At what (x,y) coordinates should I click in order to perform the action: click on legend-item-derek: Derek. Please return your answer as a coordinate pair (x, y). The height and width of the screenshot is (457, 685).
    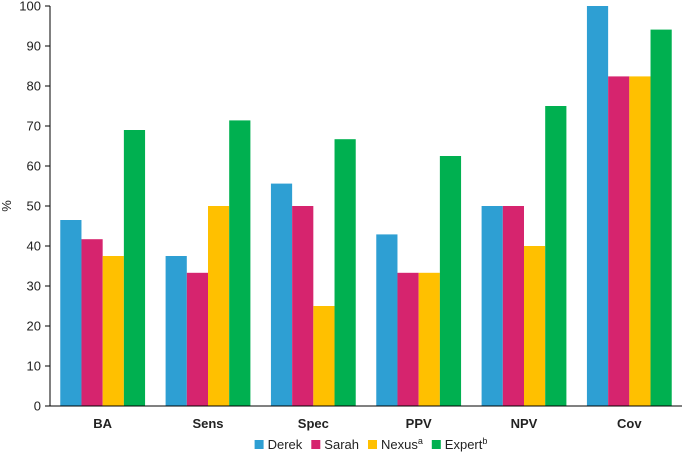
    Looking at the image, I should click on (278, 444).